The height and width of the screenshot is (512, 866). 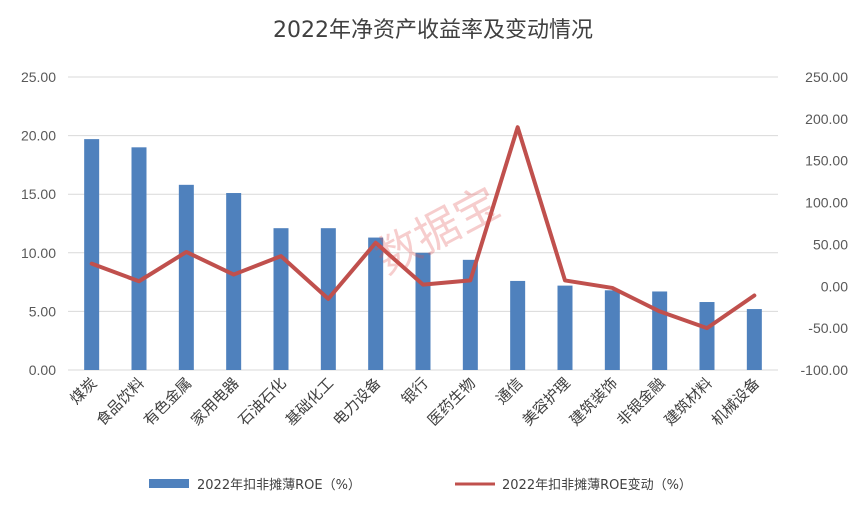 I want to click on category-label: 美容护理, so click(x=546, y=401).